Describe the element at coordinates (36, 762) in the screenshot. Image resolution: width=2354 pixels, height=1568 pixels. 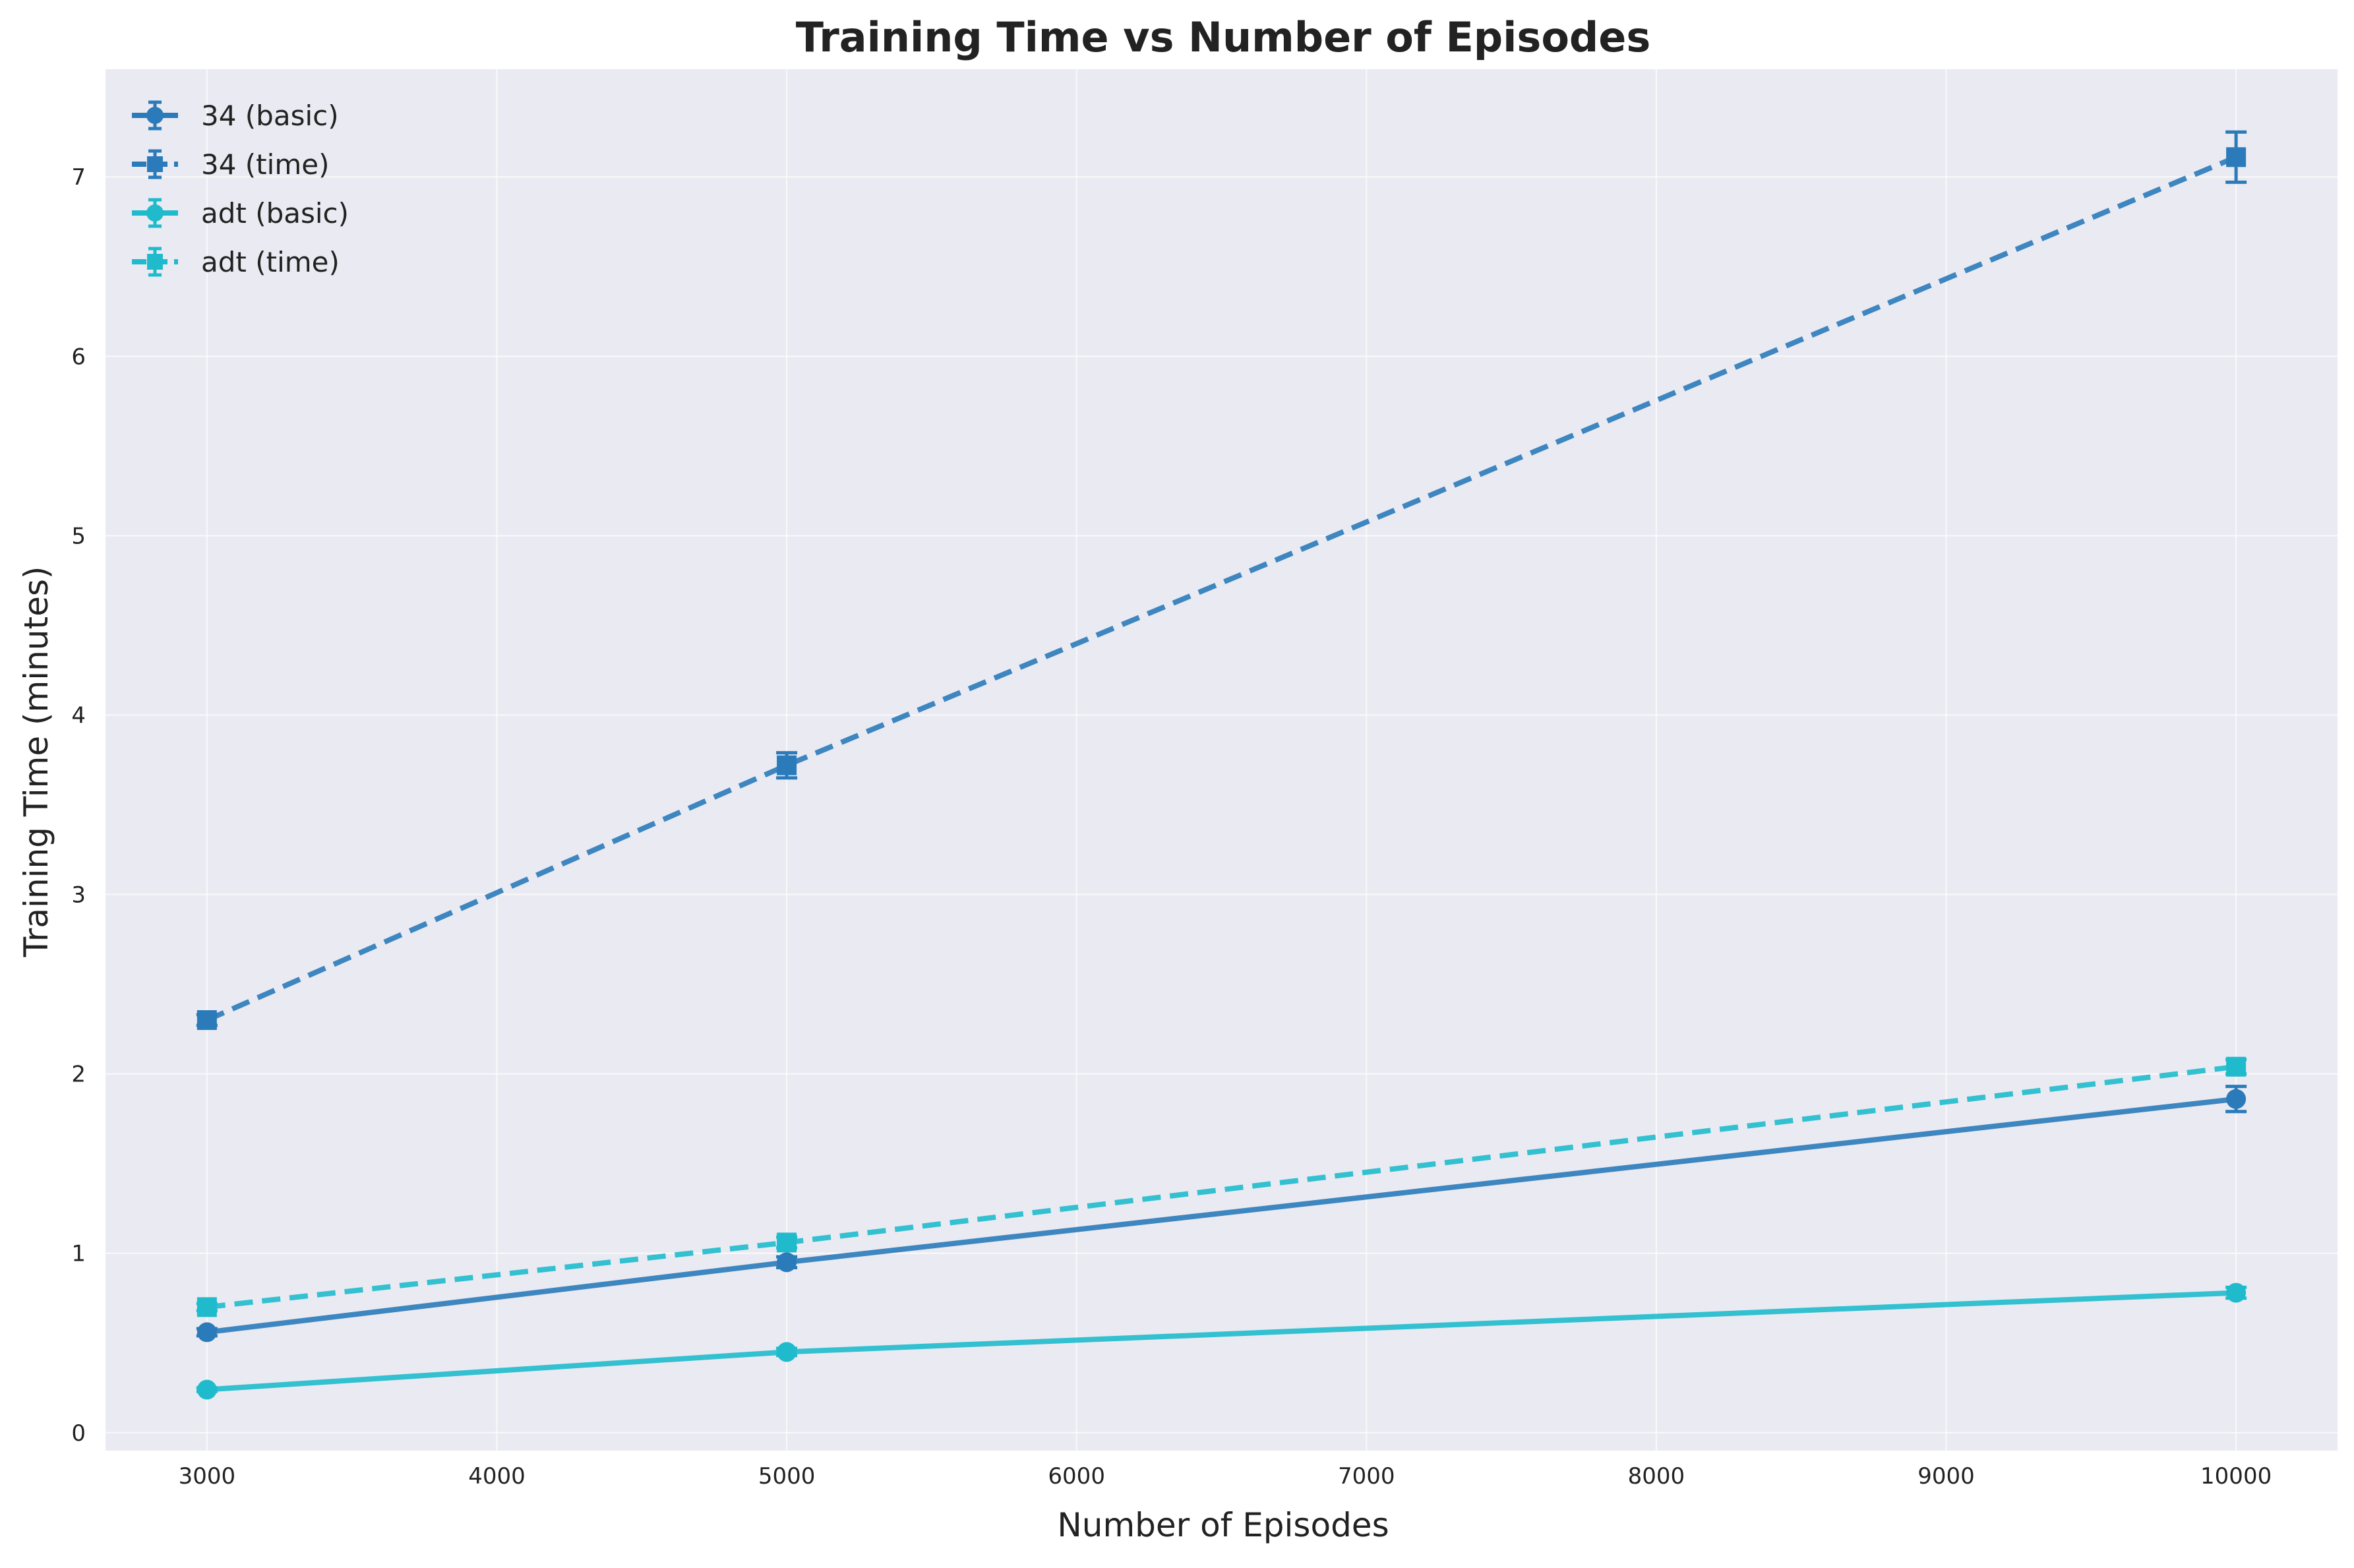
I see `y-axis-title: Training Time (minutes)` at that location.